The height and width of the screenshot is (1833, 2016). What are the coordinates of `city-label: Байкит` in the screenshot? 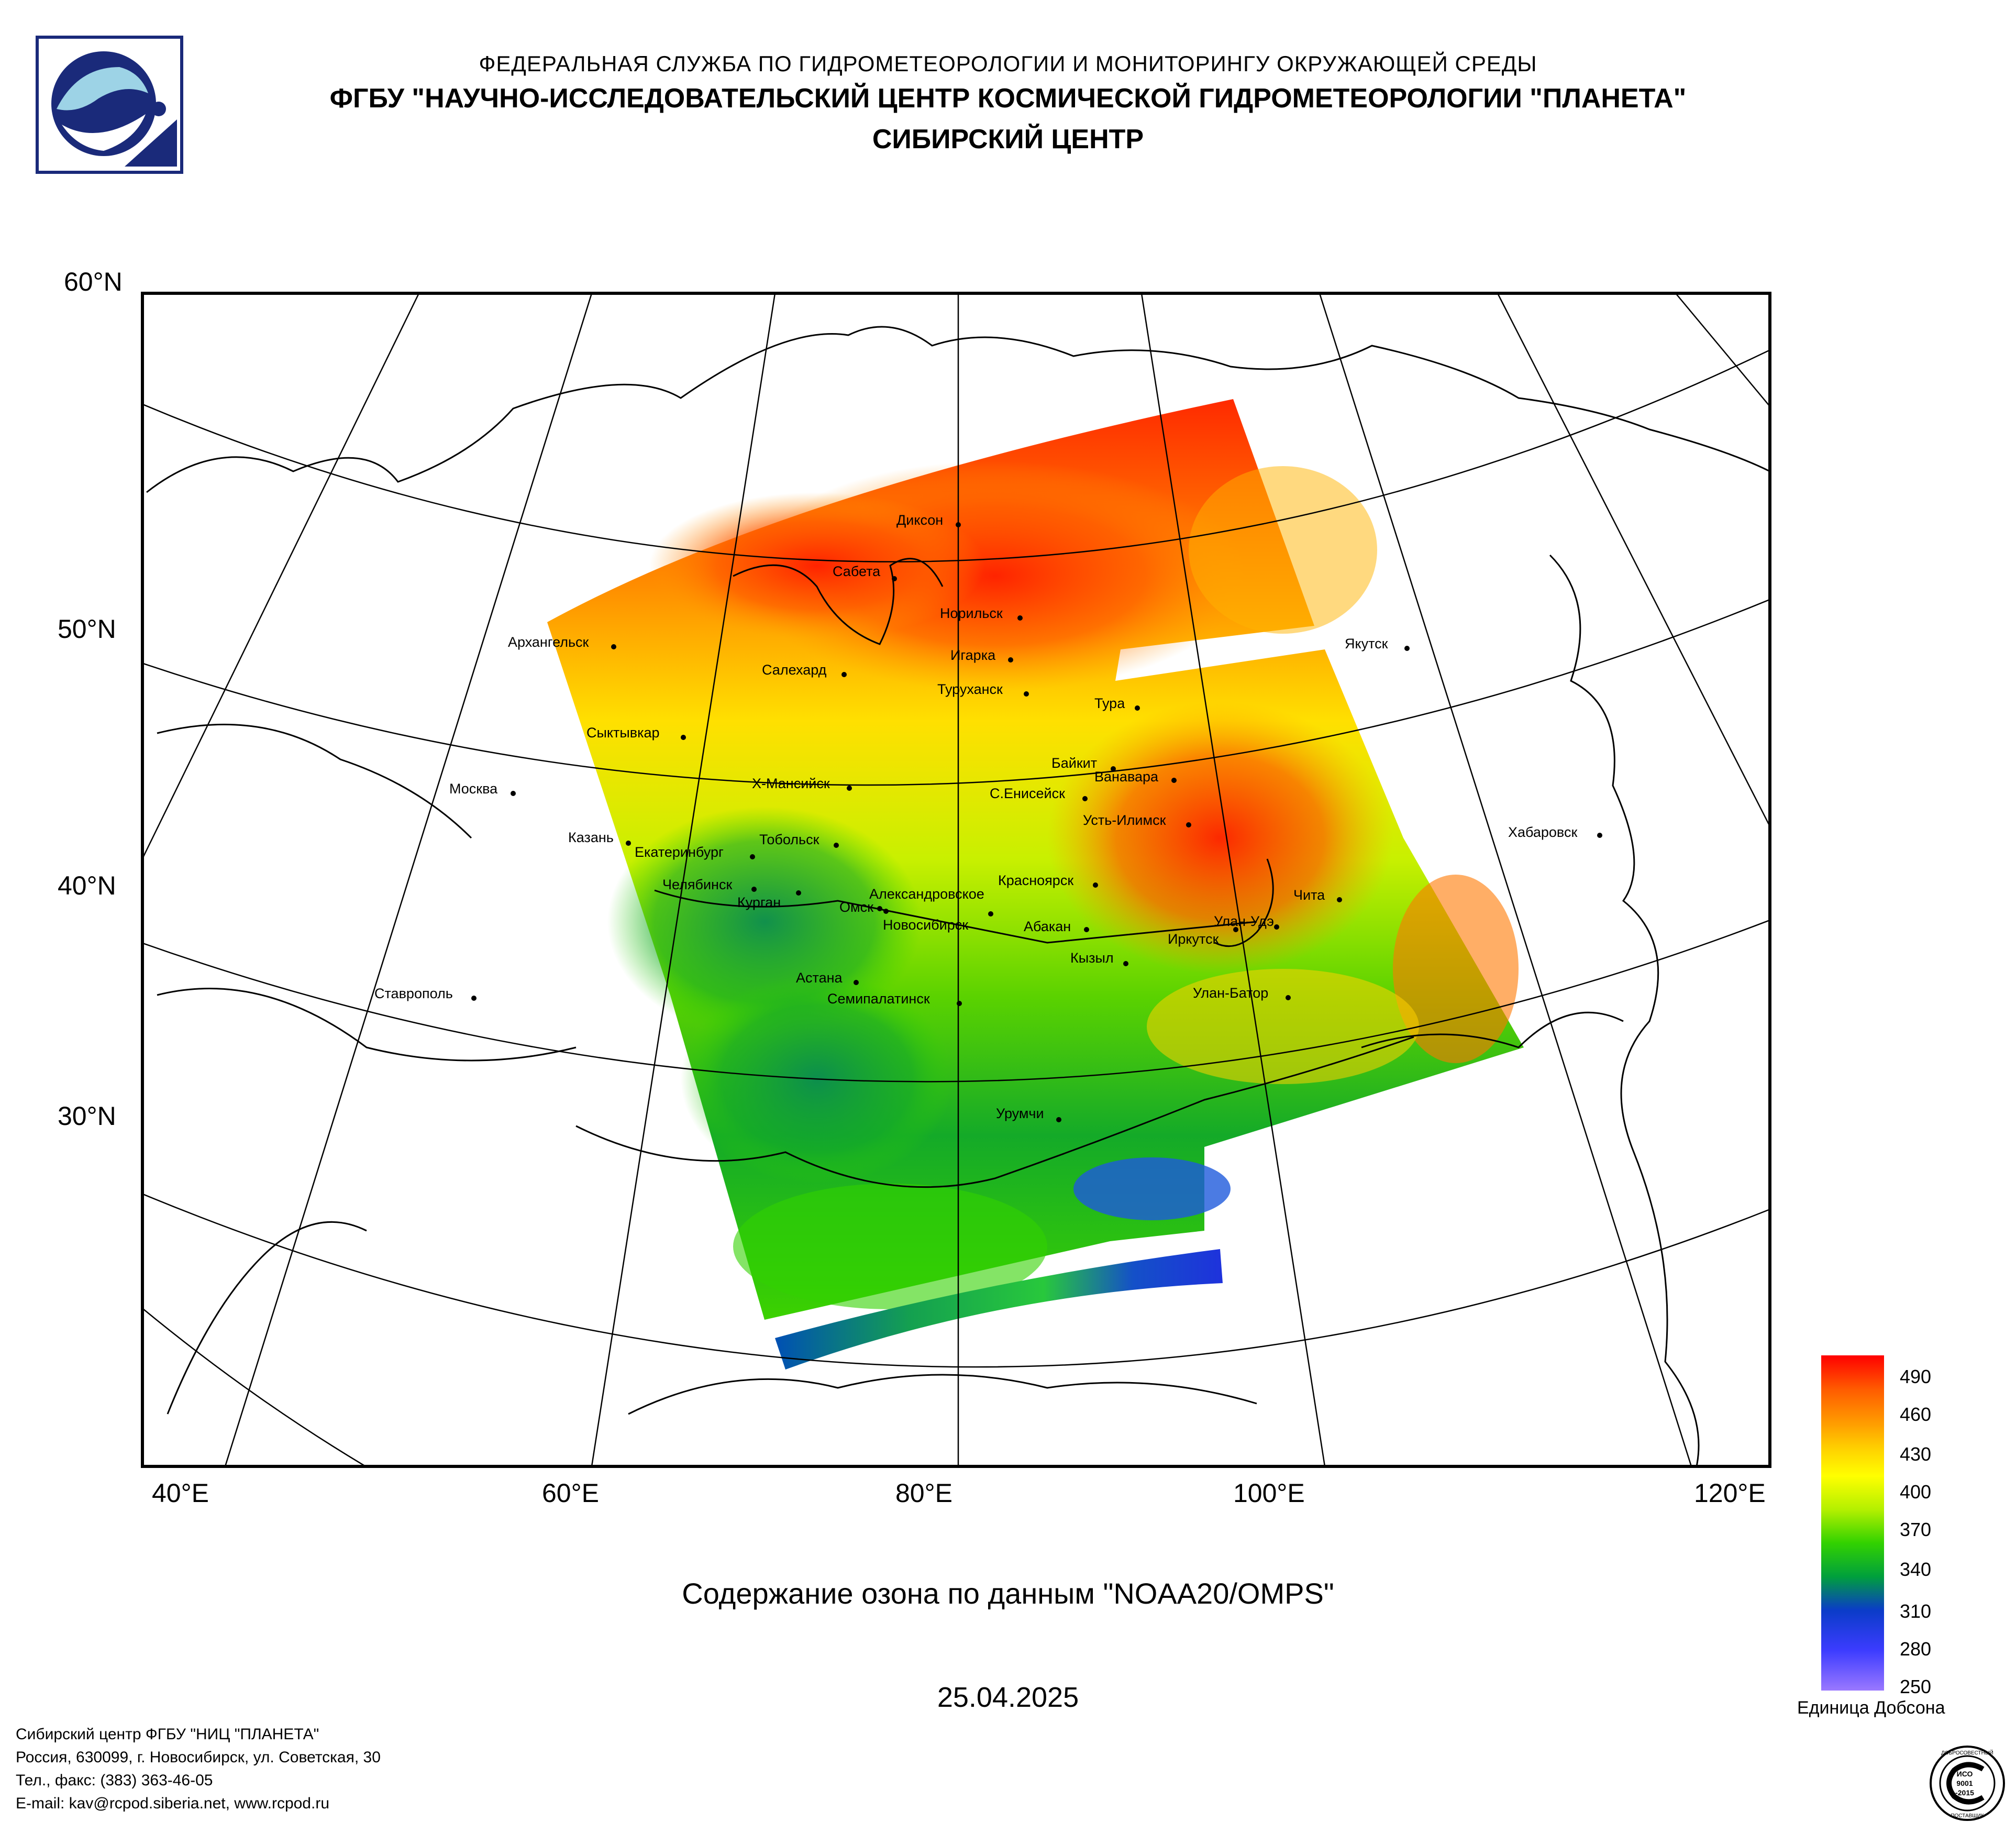 It's located at (1074, 763).